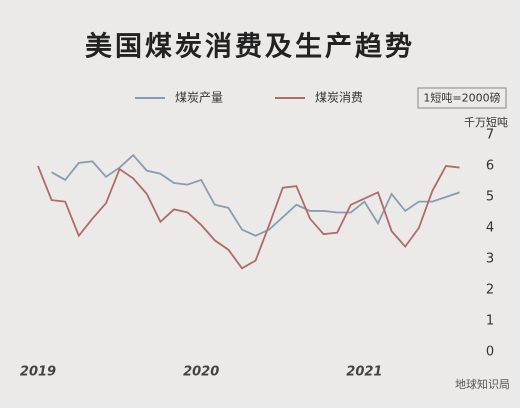 Image resolution: width=520 pixels, height=408 pixels. I want to click on y-tick-label: 7, so click(490, 135).